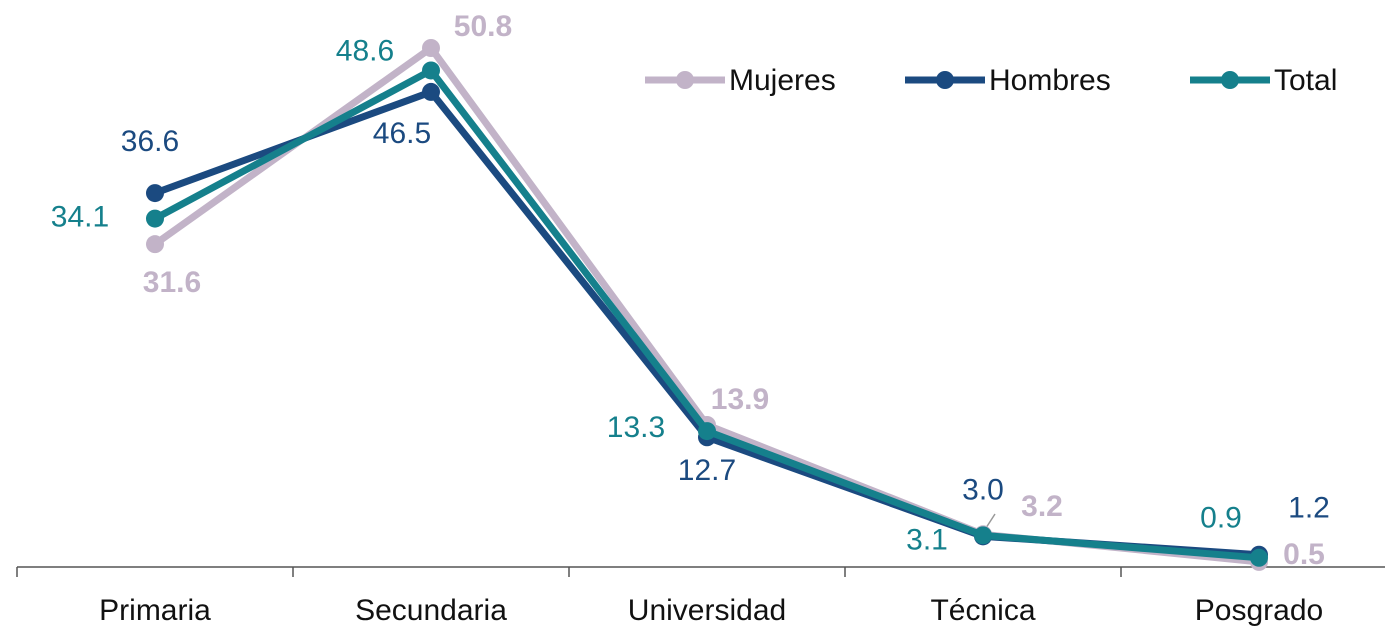 The width and height of the screenshot is (1385, 631). I want to click on legend-label: Mujeres, so click(782, 80).